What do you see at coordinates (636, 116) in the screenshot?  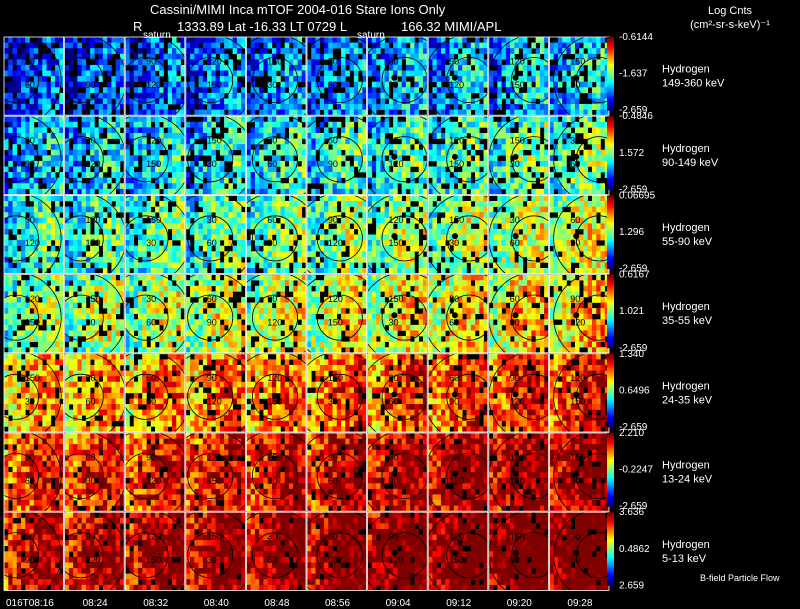 I see `colorbar-max-label: -0.4846` at bounding box center [636, 116].